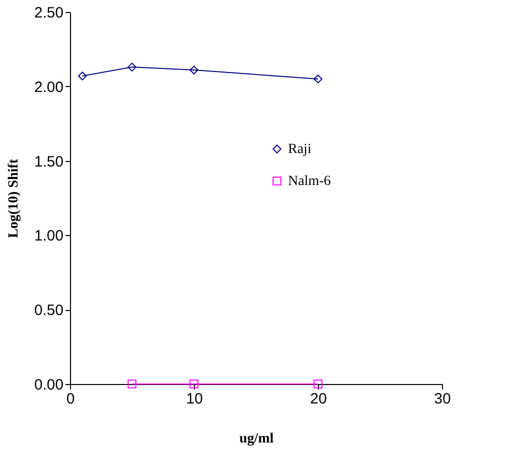 The height and width of the screenshot is (475, 514). What do you see at coordinates (70, 399) in the screenshot?
I see `x-tick-label: 0` at bounding box center [70, 399].